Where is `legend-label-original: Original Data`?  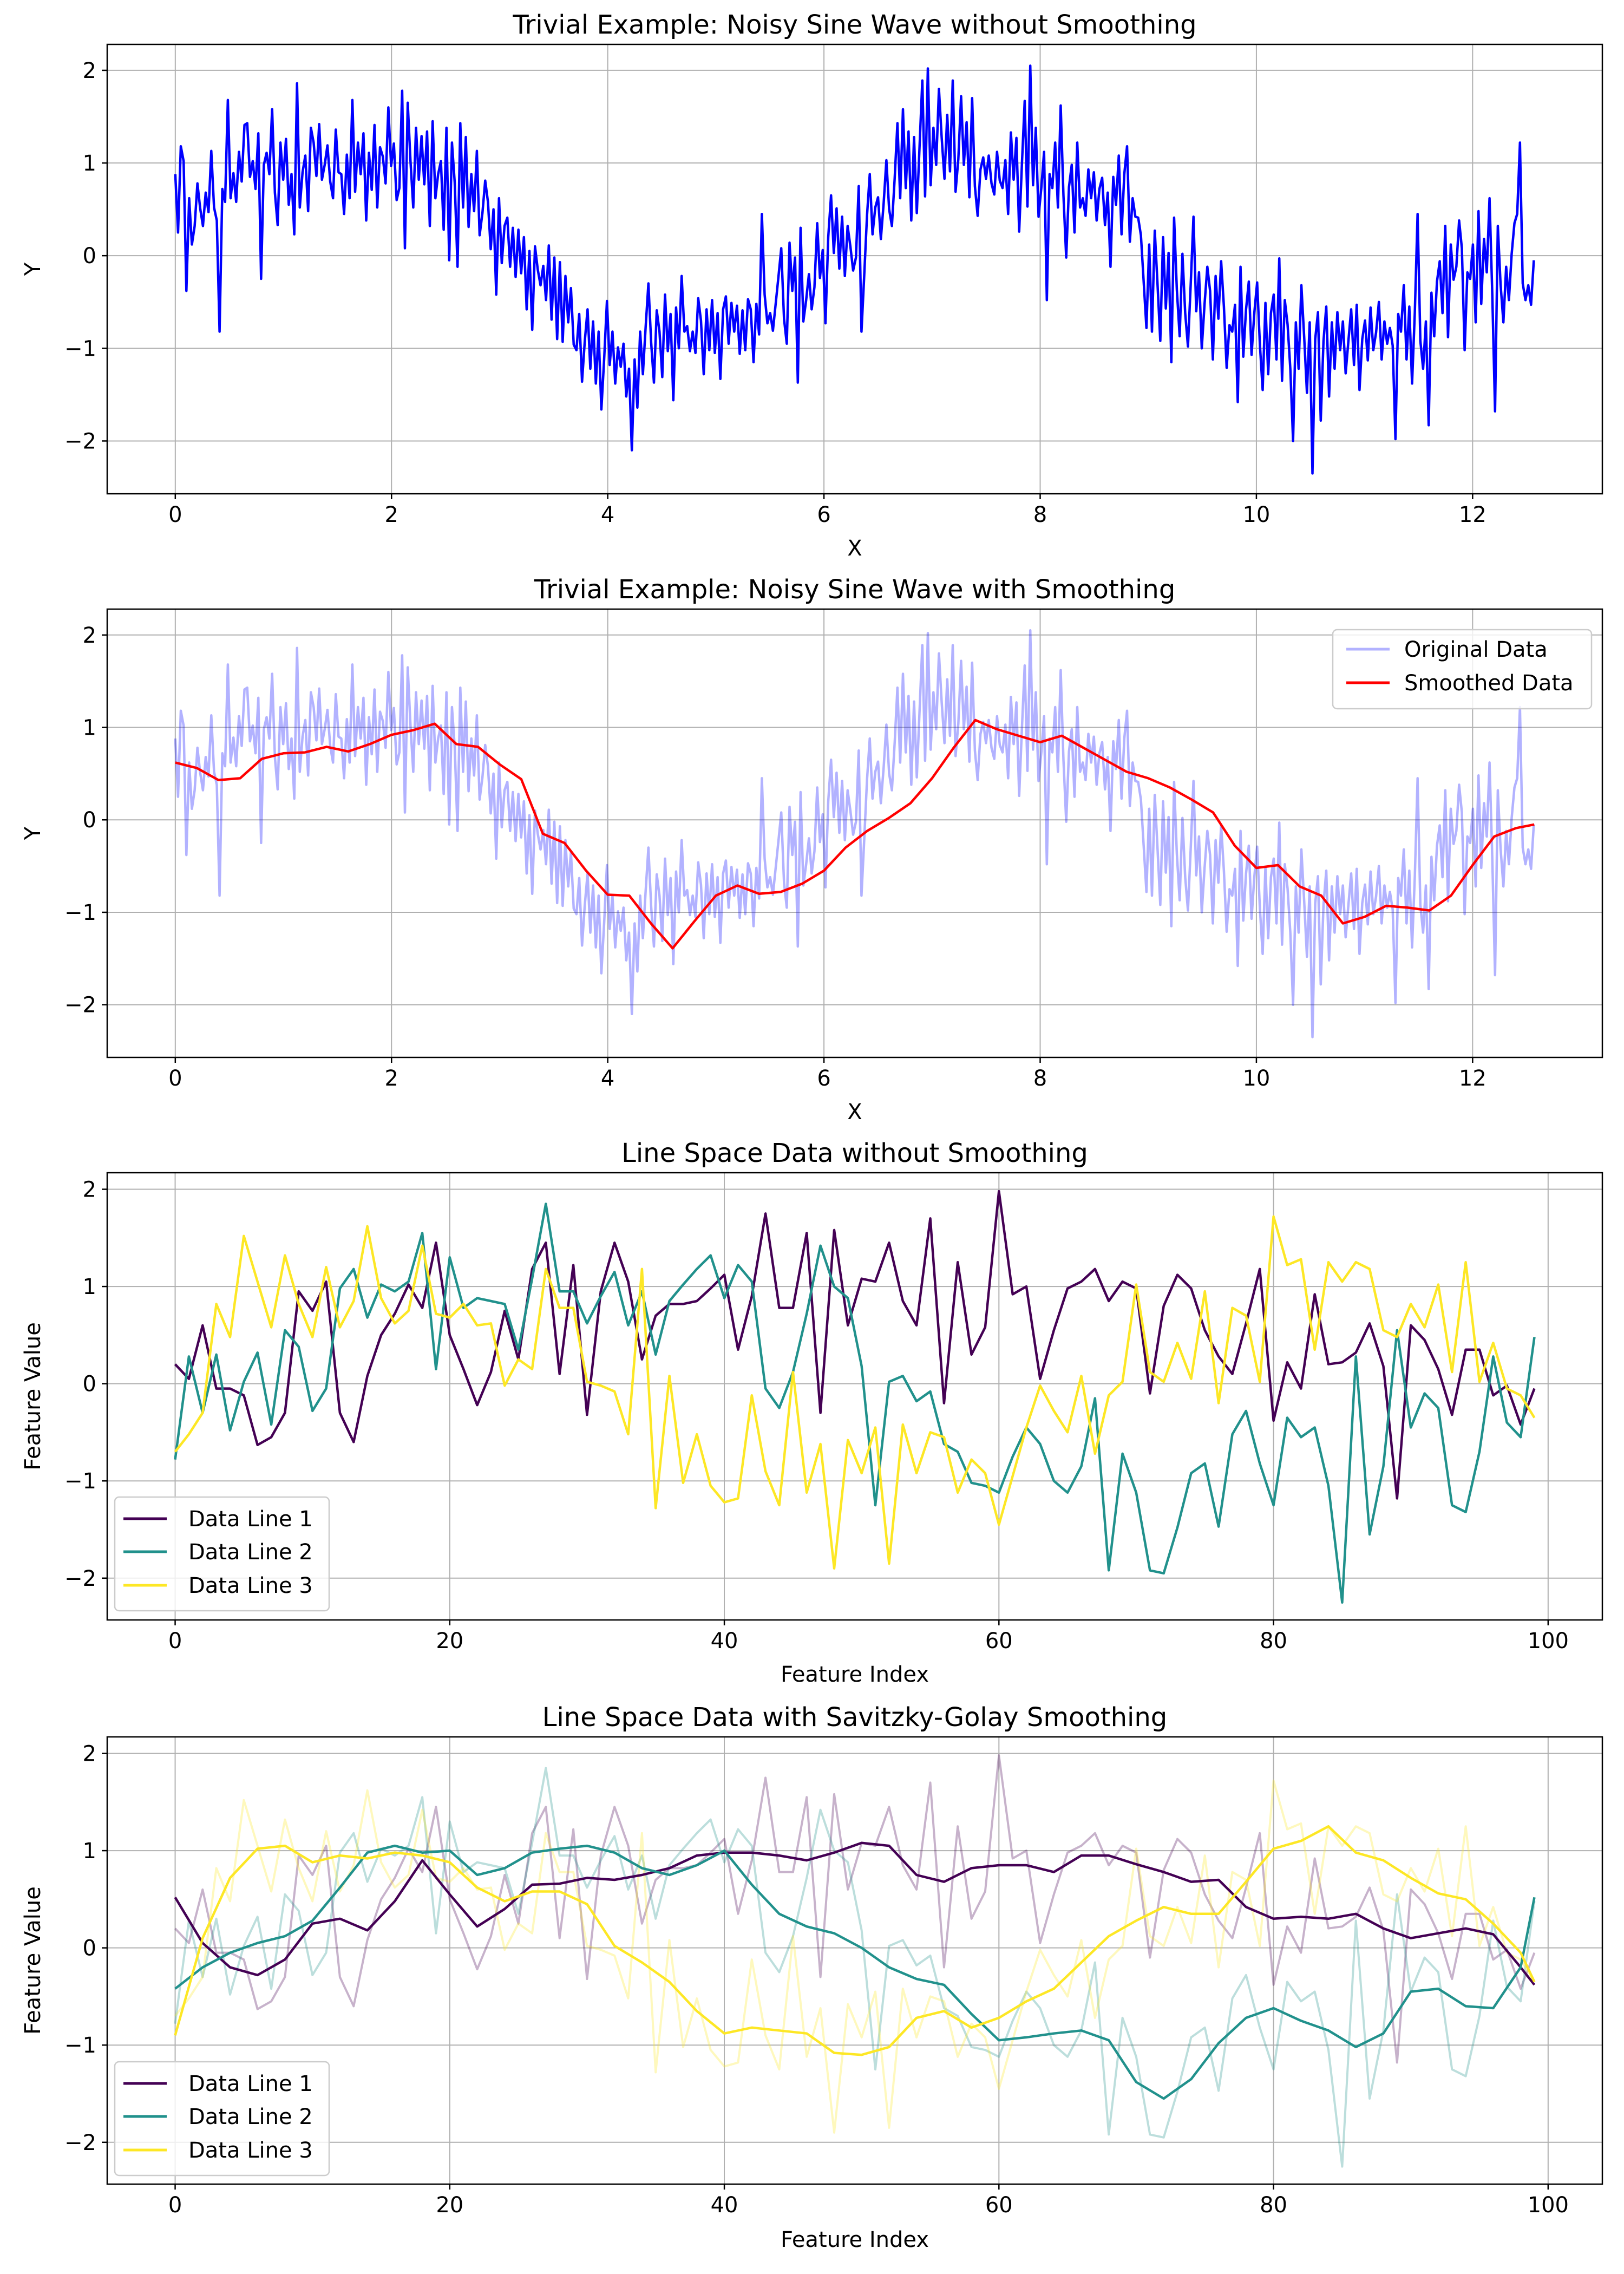
legend-label-original: Original Data is located at coordinates (1476, 650).